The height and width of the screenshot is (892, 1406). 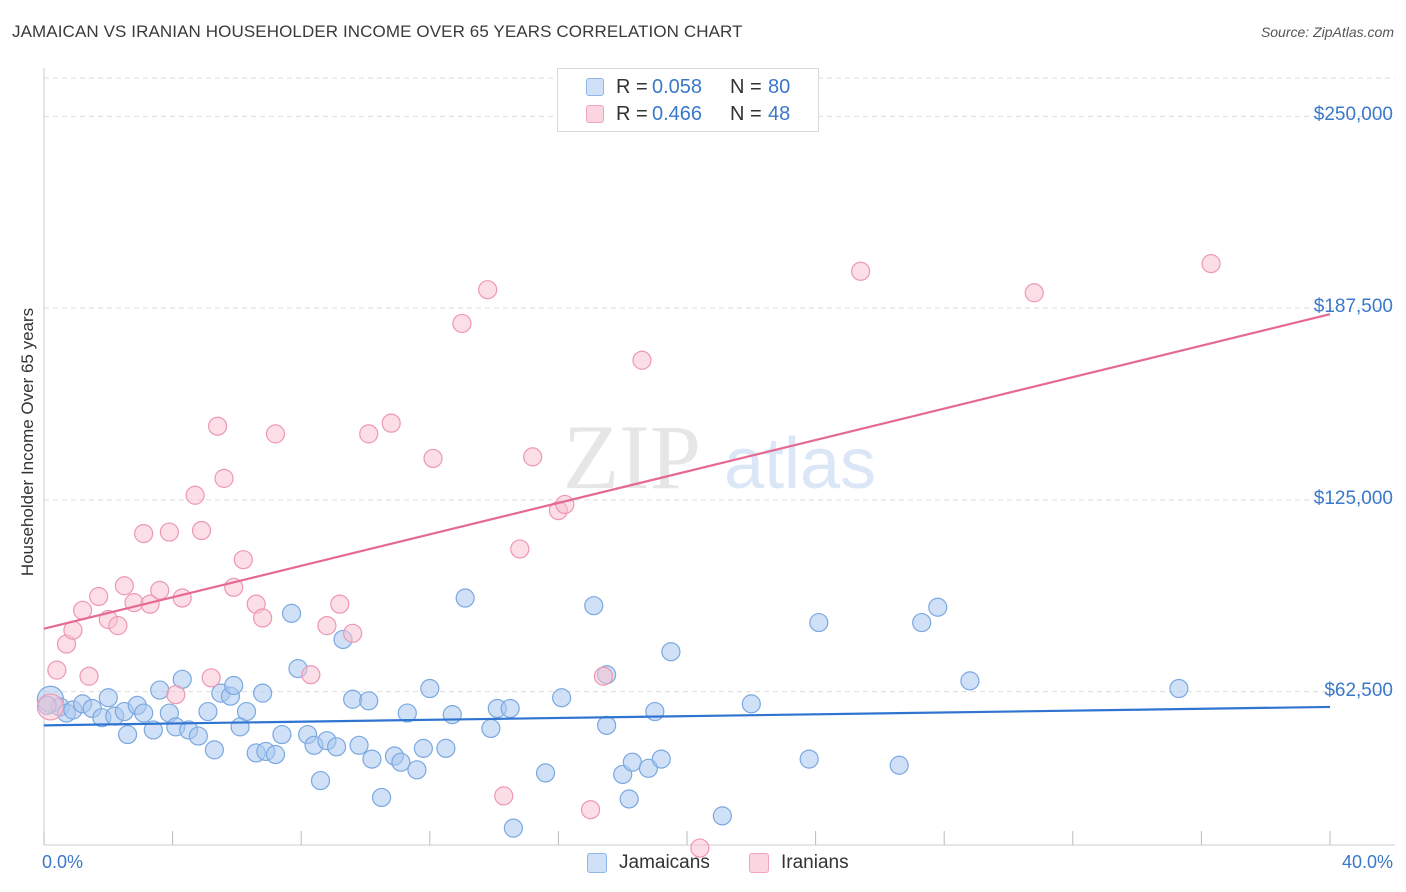 I want to click on stats-row-jamaicans: R = 0.058 N = 80, so click(x=688, y=87).